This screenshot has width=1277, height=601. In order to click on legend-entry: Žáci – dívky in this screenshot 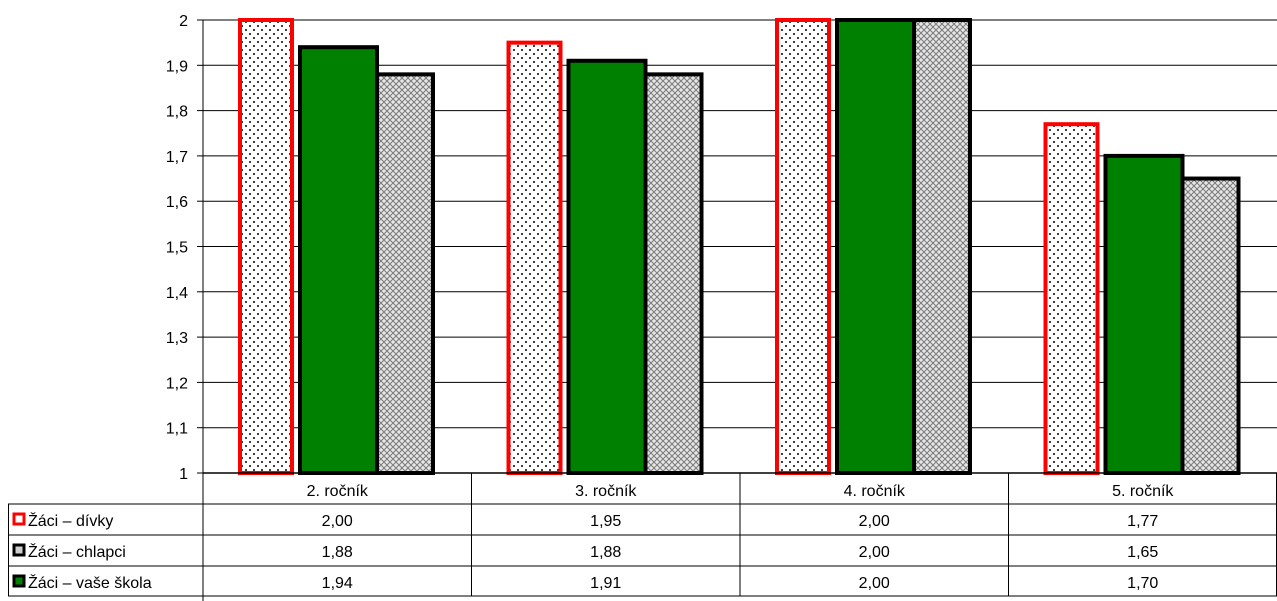, I will do `click(70, 520)`.